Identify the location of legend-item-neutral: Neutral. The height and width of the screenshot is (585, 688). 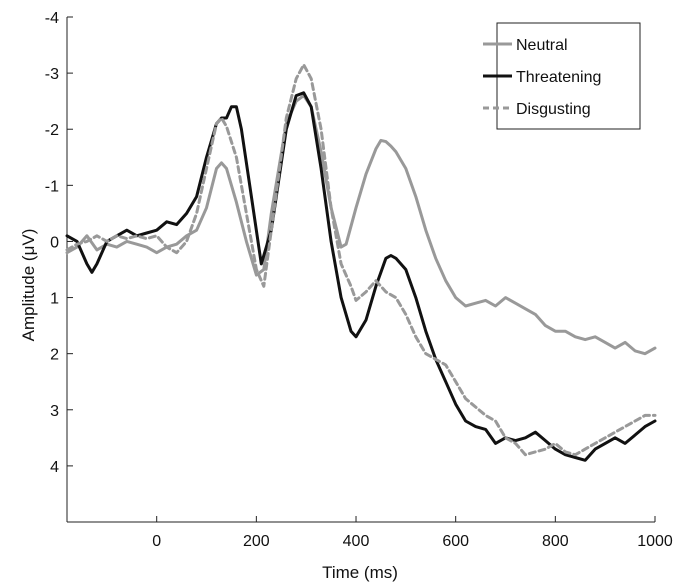
(525, 45).